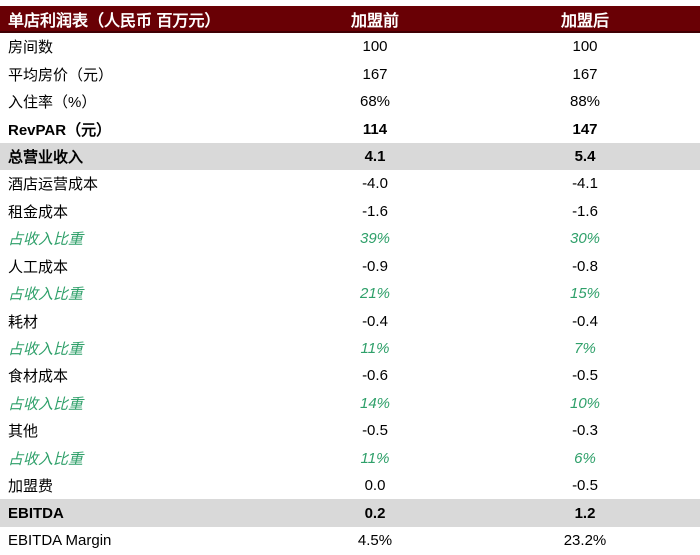  What do you see at coordinates (585, 239) in the screenshot?
I see `row-value-after: 30%` at bounding box center [585, 239].